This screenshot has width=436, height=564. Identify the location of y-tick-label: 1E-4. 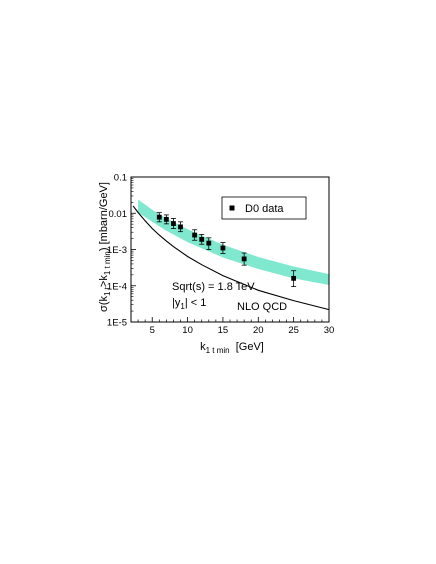
(117, 286).